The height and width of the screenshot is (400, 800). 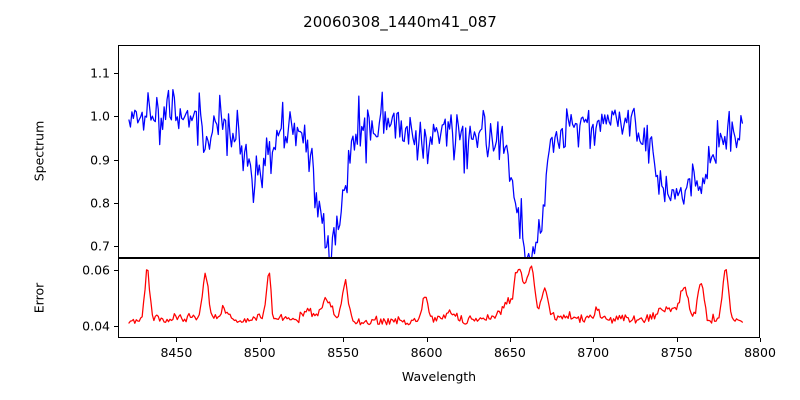 I want to click on y-tick-label: 0.04, so click(x=96, y=326).